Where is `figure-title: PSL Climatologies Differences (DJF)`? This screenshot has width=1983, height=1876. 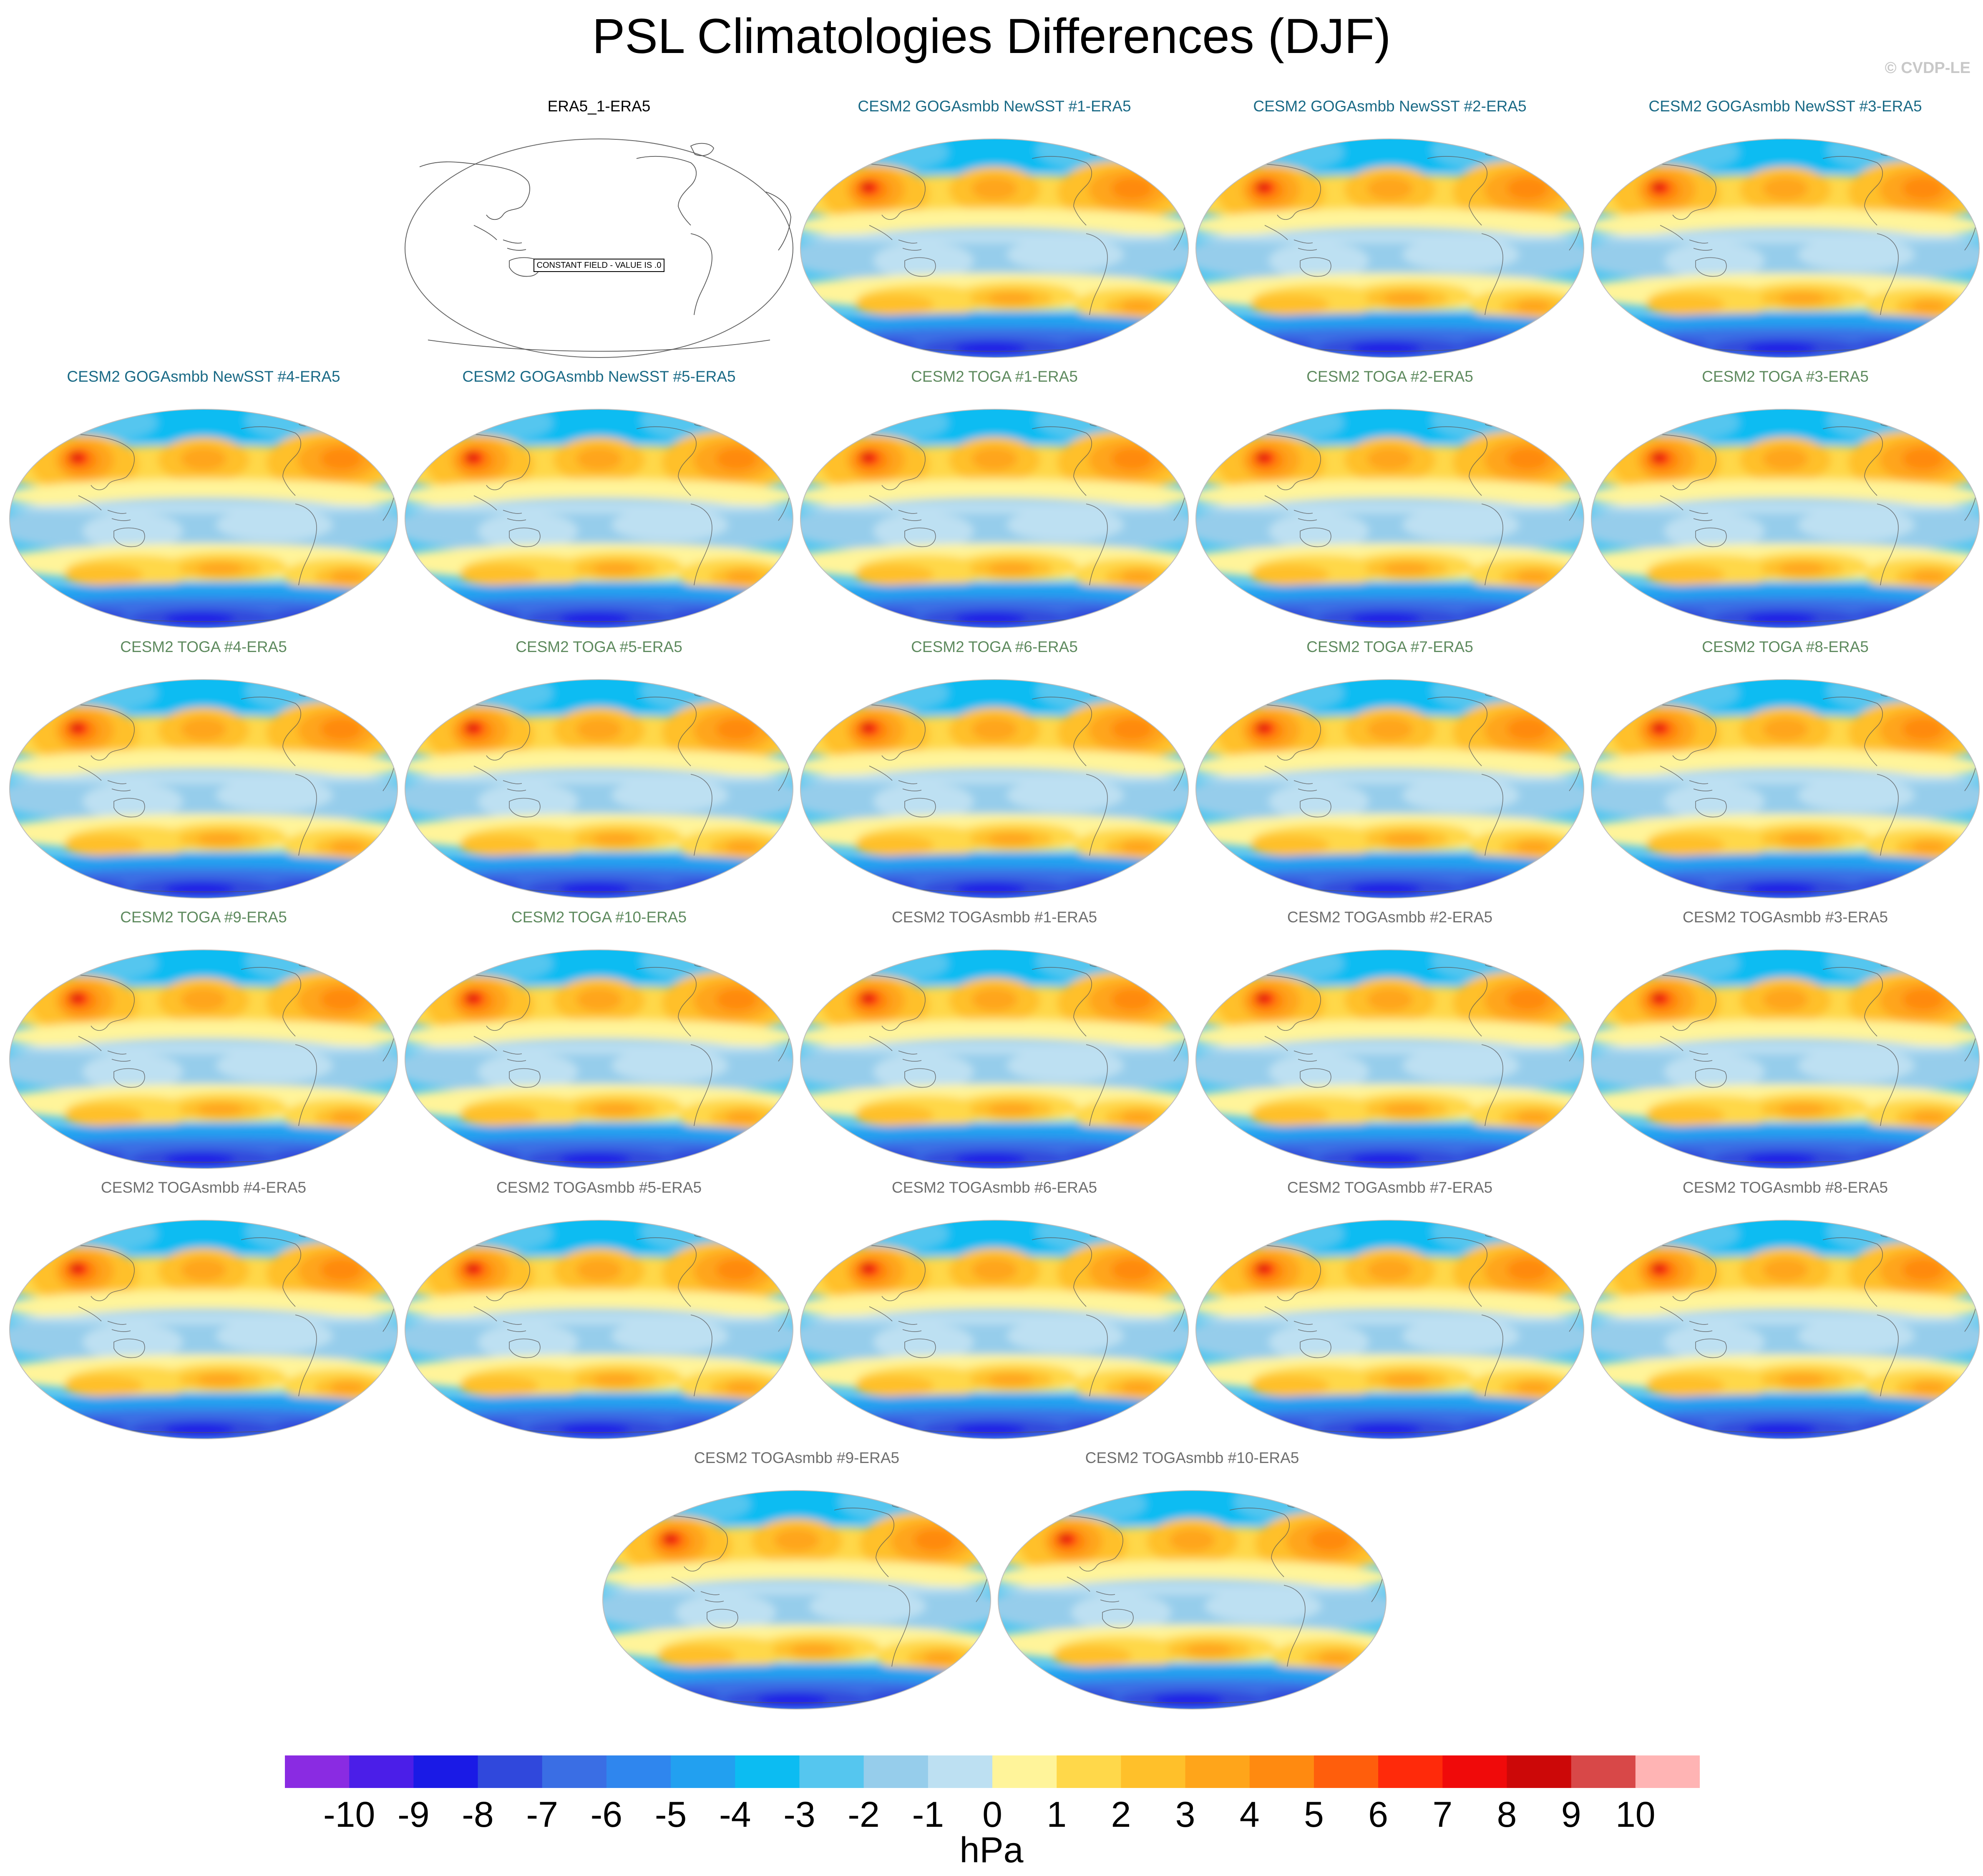 figure-title: PSL Climatologies Differences (DJF) is located at coordinates (991, 36).